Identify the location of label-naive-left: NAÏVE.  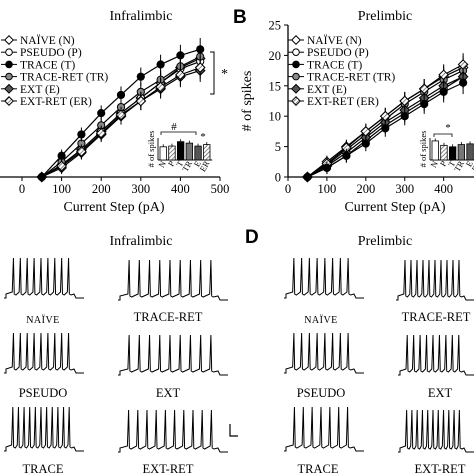
(43, 320).